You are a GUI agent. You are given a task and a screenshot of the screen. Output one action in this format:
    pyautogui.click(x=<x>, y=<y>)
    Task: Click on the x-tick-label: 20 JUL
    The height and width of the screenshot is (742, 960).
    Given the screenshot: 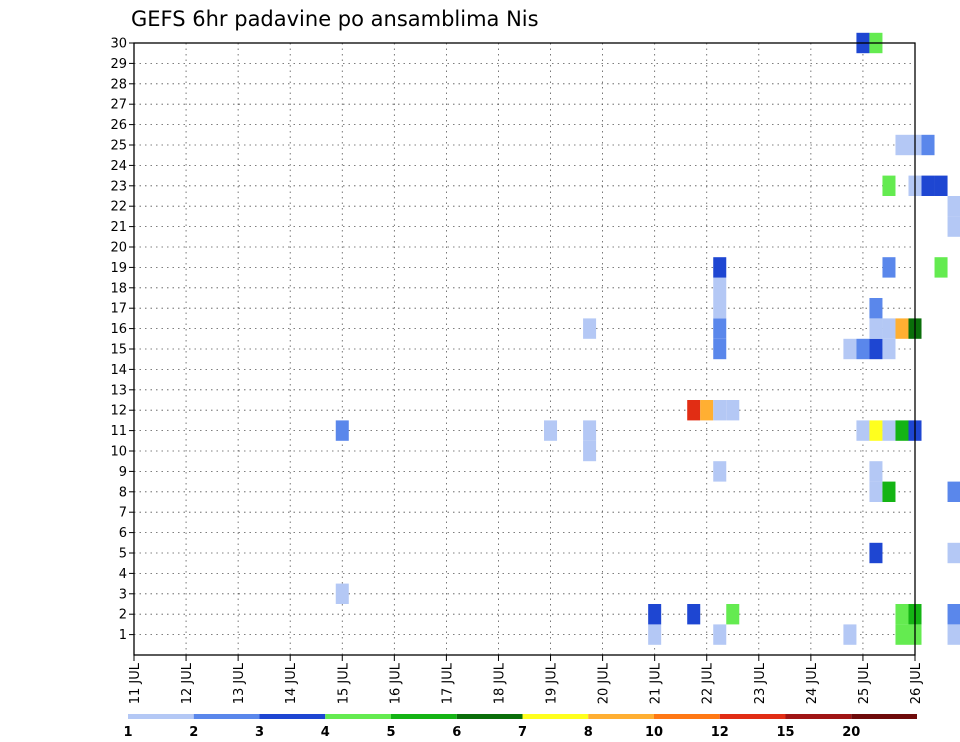 What is the action you would take?
    pyautogui.click(x=604, y=683)
    